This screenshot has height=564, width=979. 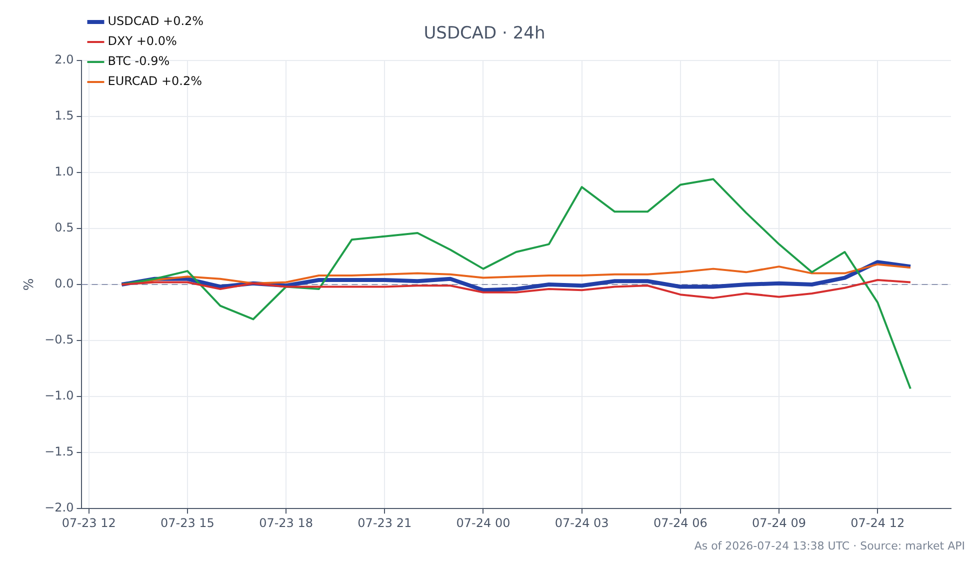 I want to click on x-tick-label: 07-24 06, so click(x=680, y=523).